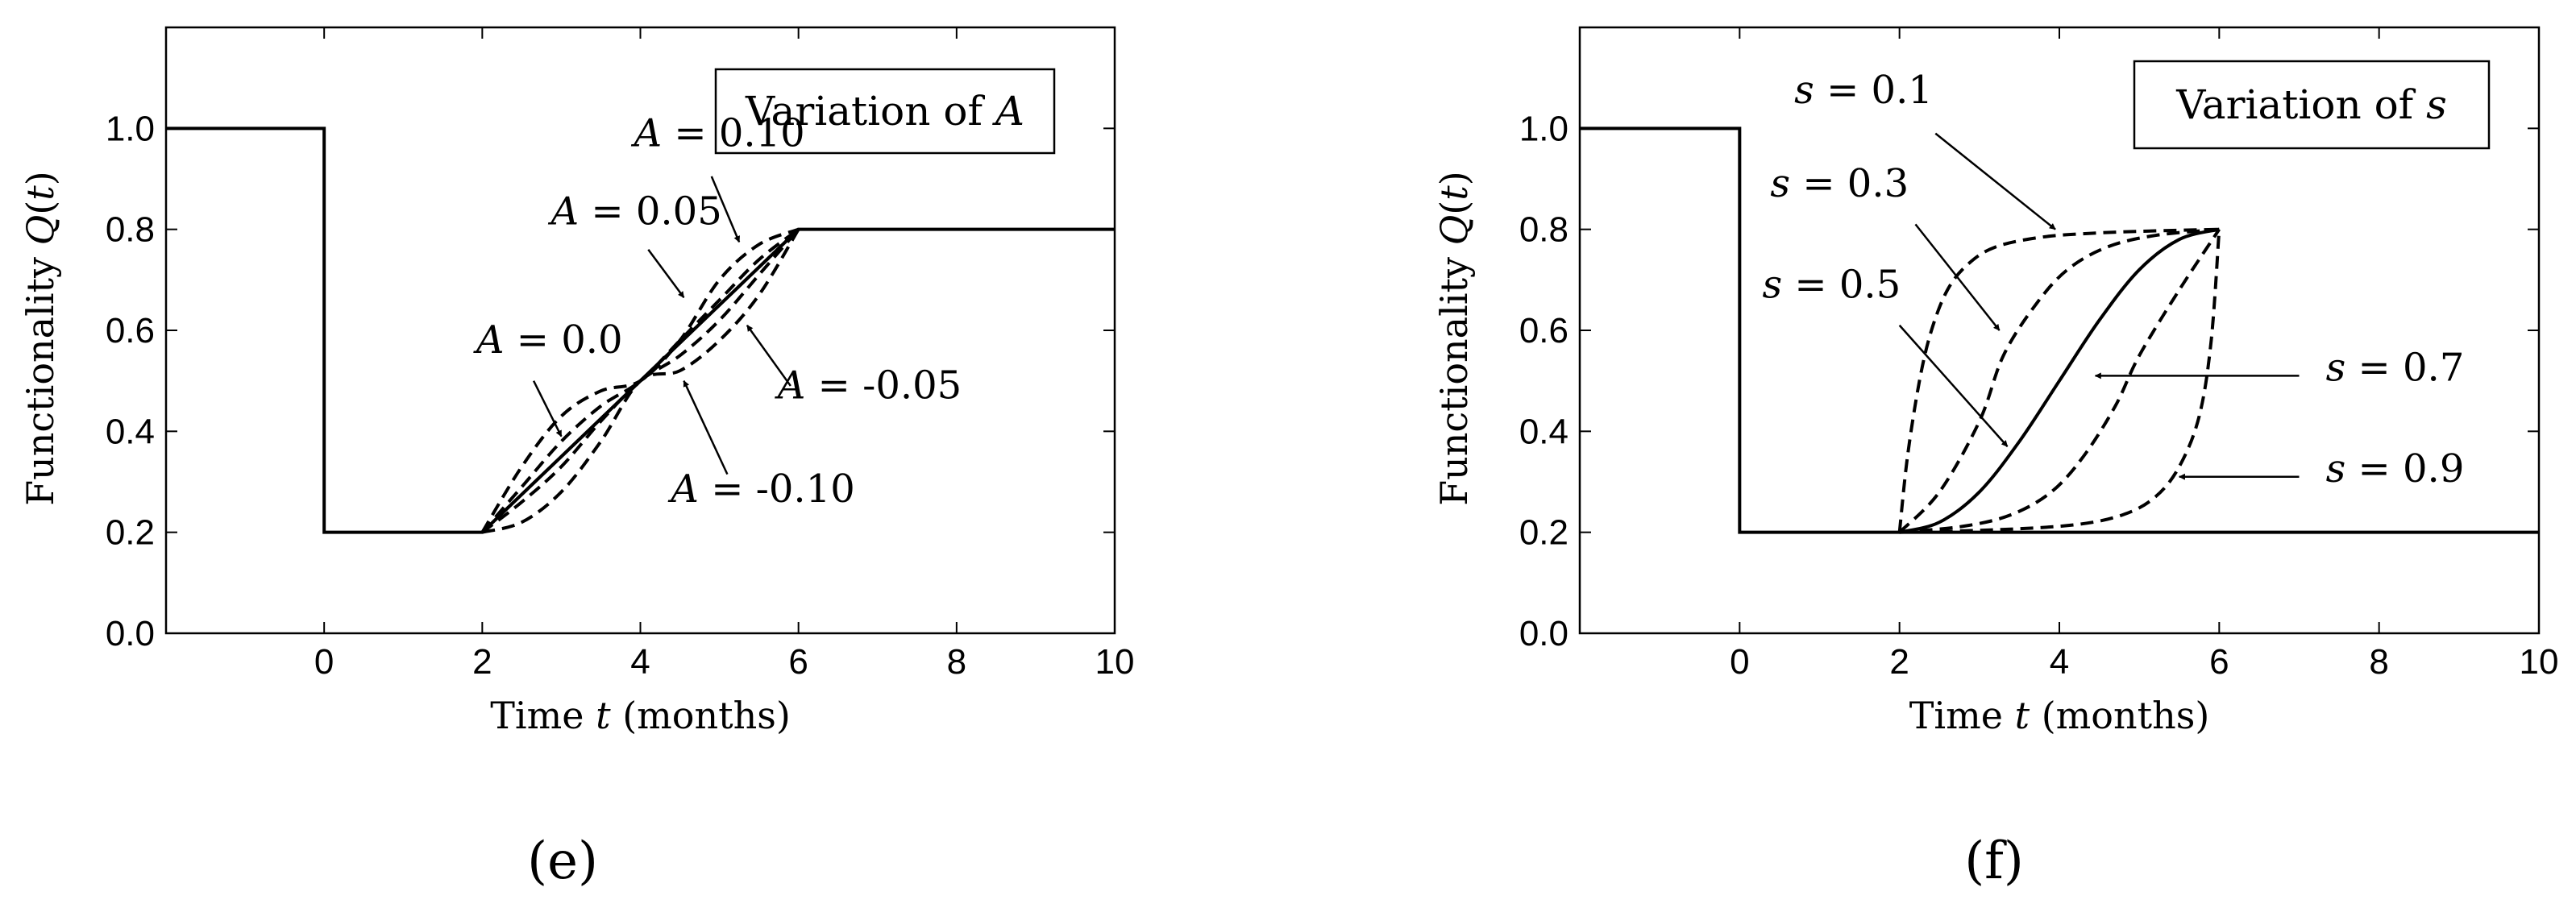 The image size is (2576, 904). Describe the element at coordinates (2395, 468) in the screenshot. I see `annotation-label-5: s = 0.9` at that location.